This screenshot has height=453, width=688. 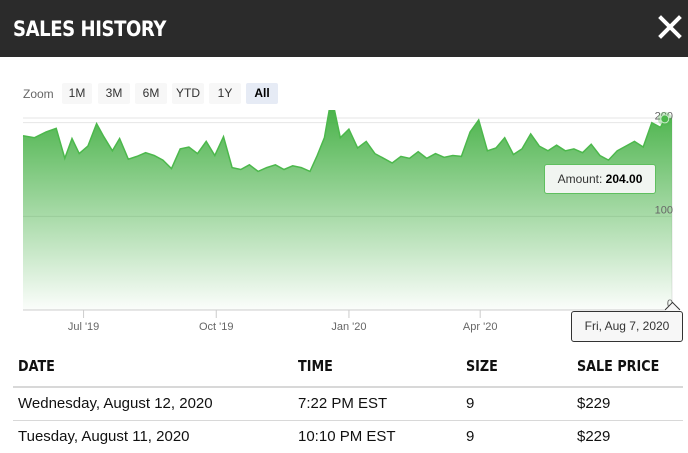 I want to click on amount-tooltip: Amount: 204.00, so click(x=600, y=179).